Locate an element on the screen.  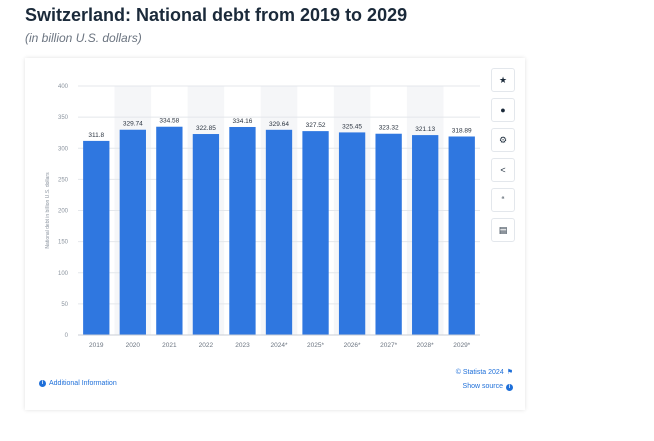
data-label: 329.64 is located at coordinates (279, 124).